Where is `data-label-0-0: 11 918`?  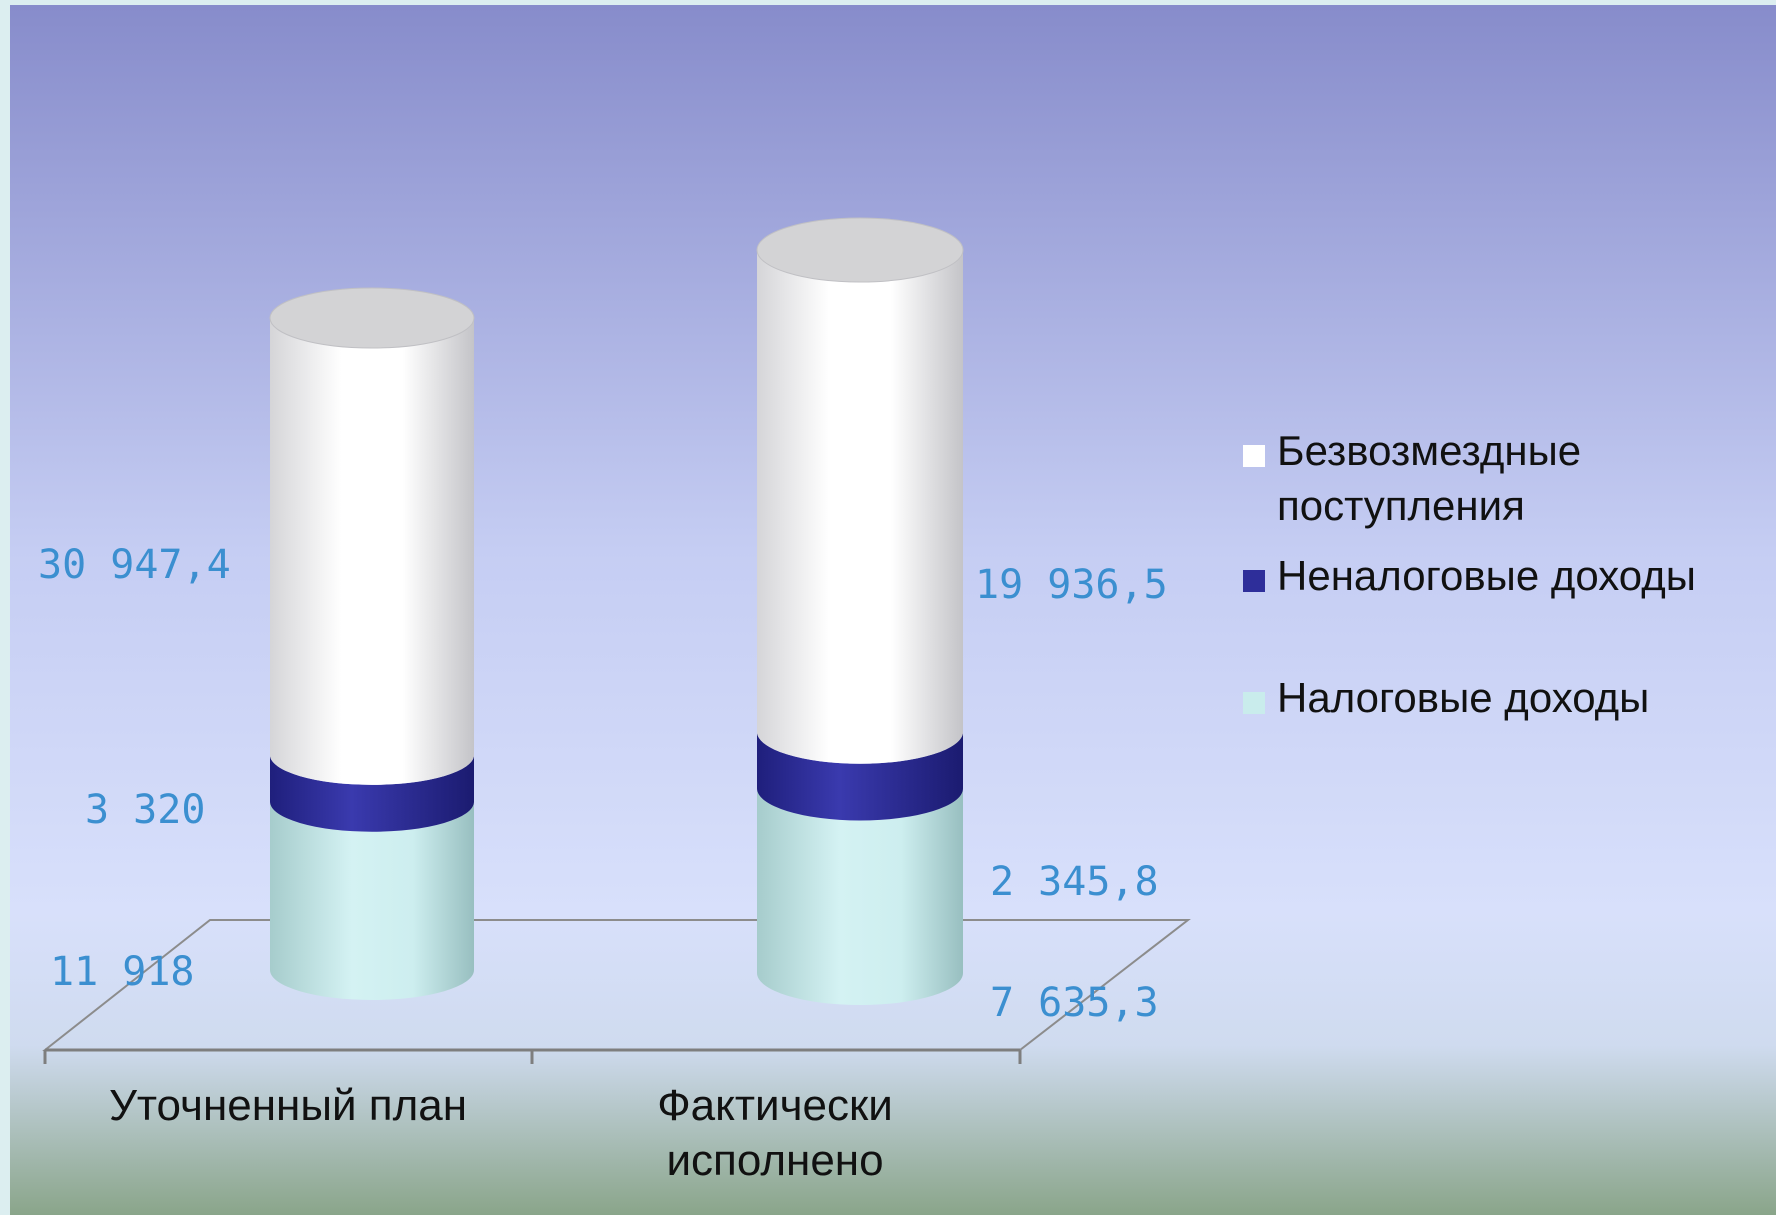
data-label-0-0: 11 918 is located at coordinates (122, 972).